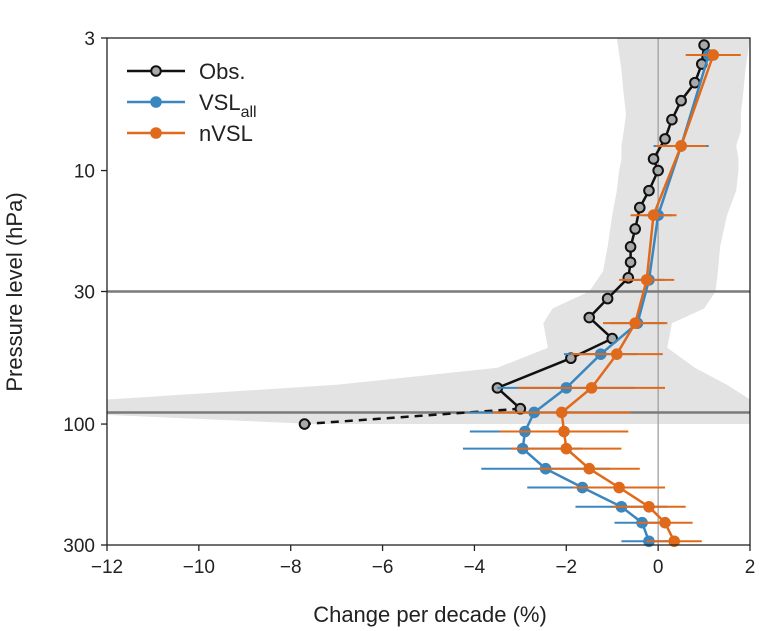  Describe the element at coordinates (653, 159) in the screenshot. I see `data-point-obs--6` at that location.